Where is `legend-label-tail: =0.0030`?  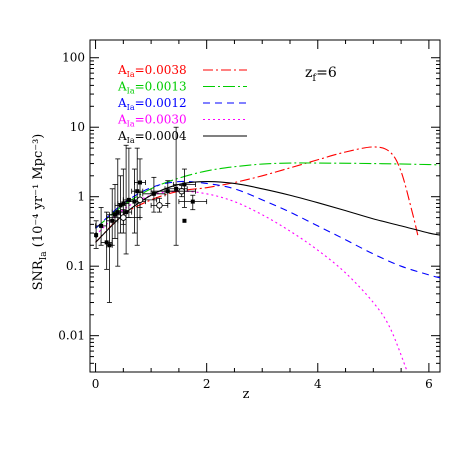
legend-label-tail: =0.0030 is located at coordinates (161, 120).